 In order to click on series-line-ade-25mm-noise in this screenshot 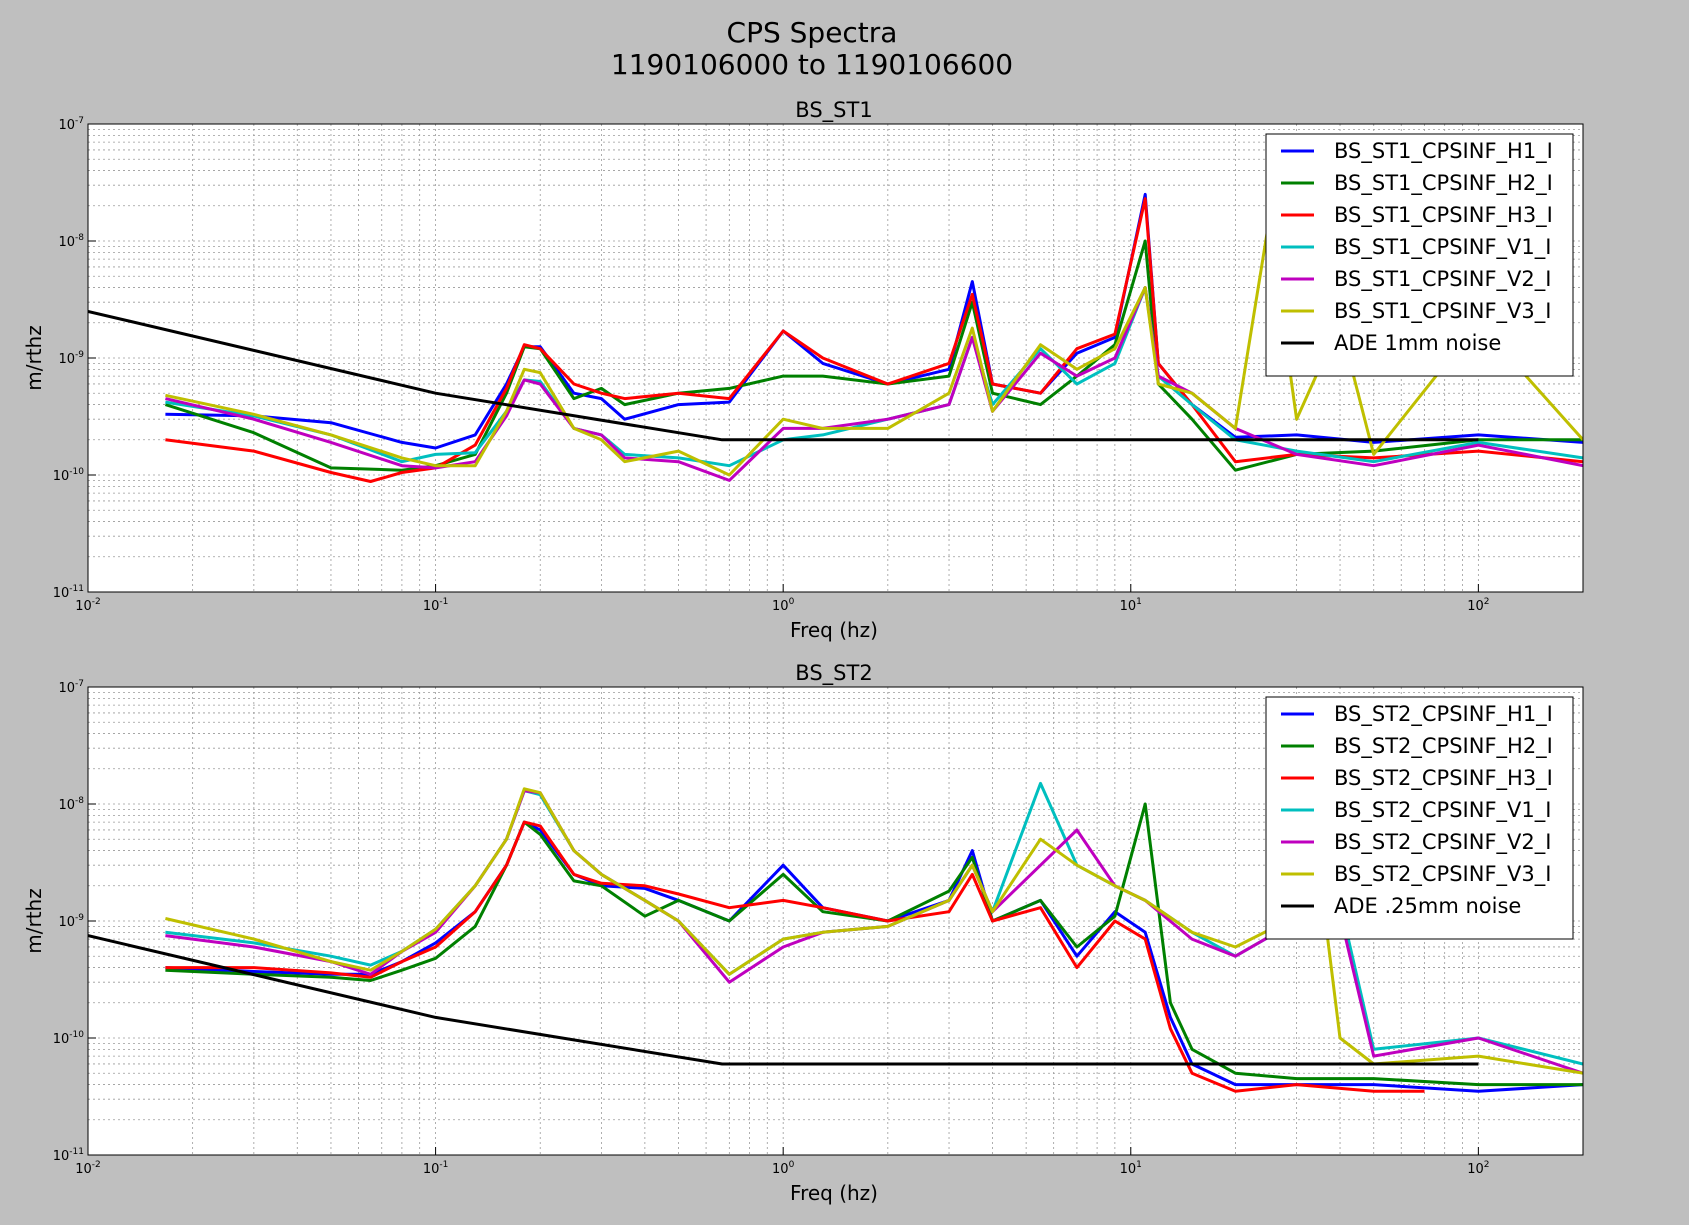, I will do `click(783, 1000)`.